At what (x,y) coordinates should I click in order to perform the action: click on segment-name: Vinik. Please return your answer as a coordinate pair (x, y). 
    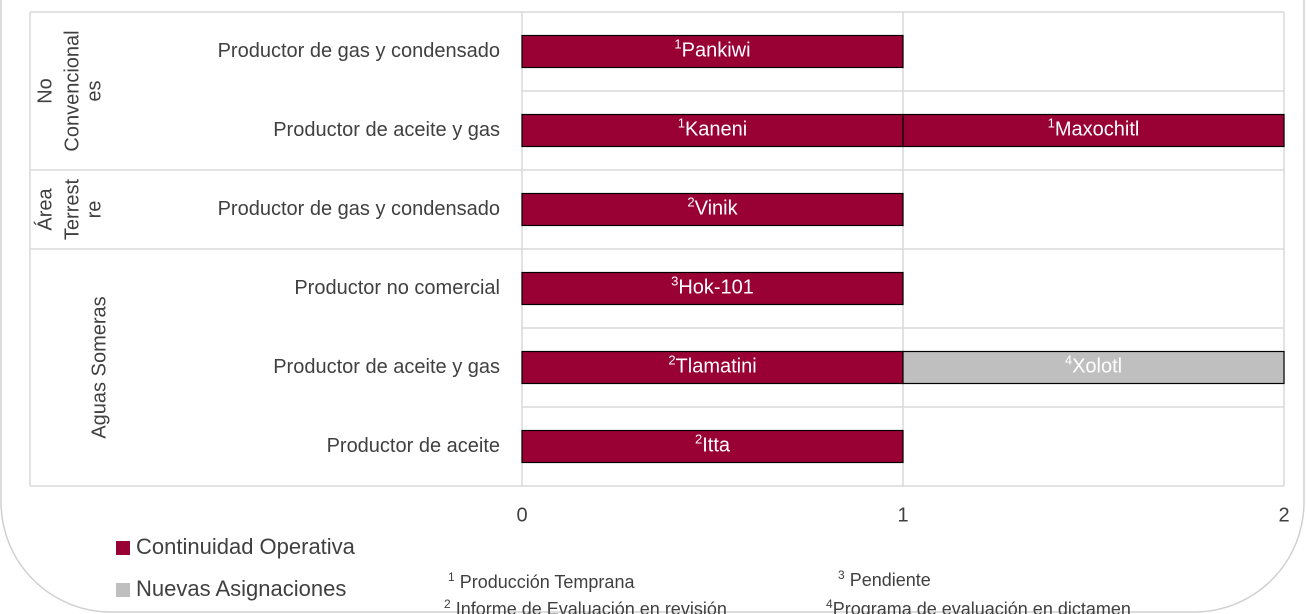
    Looking at the image, I should click on (717, 209).